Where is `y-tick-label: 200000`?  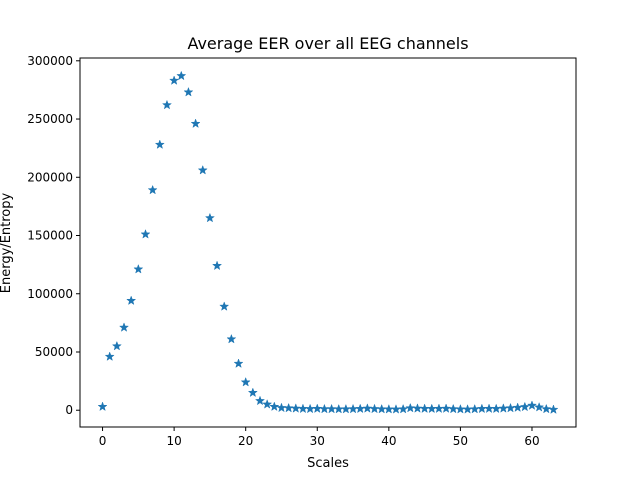 y-tick-label: 200000 is located at coordinates (50, 177).